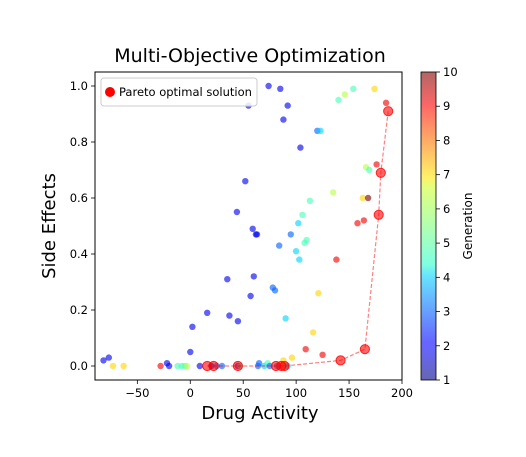 This screenshot has width=526, height=457. What do you see at coordinates (79, 142) in the screenshot?
I see `y-tick-label: 0.8` at bounding box center [79, 142].